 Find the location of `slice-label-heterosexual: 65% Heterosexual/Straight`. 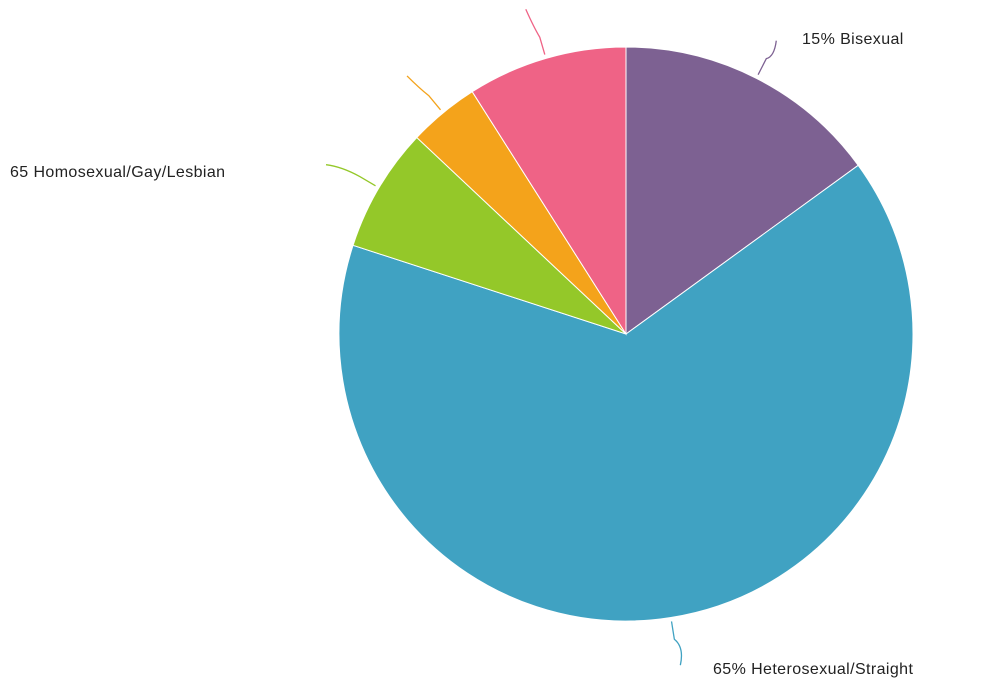

slice-label-heterosexual: 65% Heterosexual/Straight is located at coordinates (813, 669).